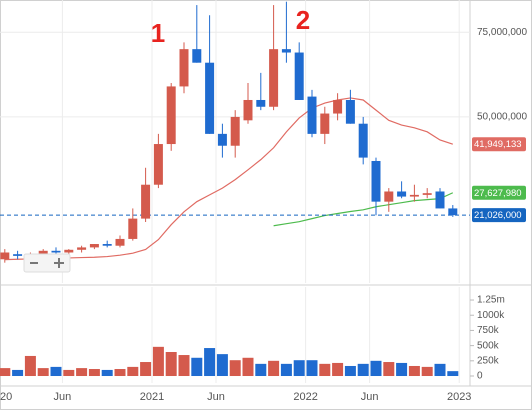 This screenshot has width=532, height=410. I want to click on volume-tick-label: 250k, so click(488, 360).